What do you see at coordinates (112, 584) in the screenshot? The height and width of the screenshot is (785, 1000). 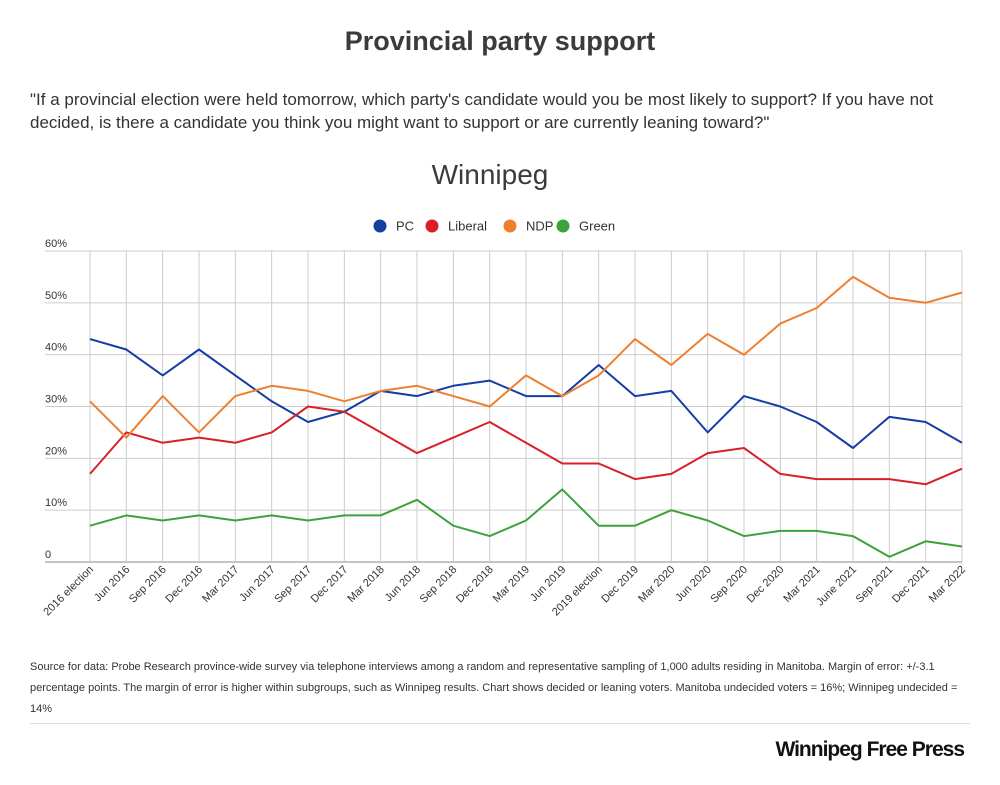 I see `x-tick-label: Jun 2016` at bounding box center [112, 584].